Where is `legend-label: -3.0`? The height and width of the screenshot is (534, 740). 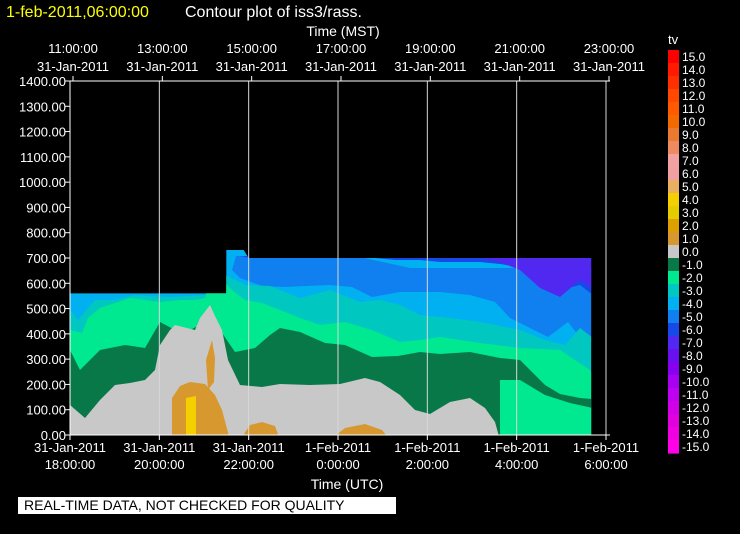
legend-label: -3.0 is located at coordinates (692, 291).